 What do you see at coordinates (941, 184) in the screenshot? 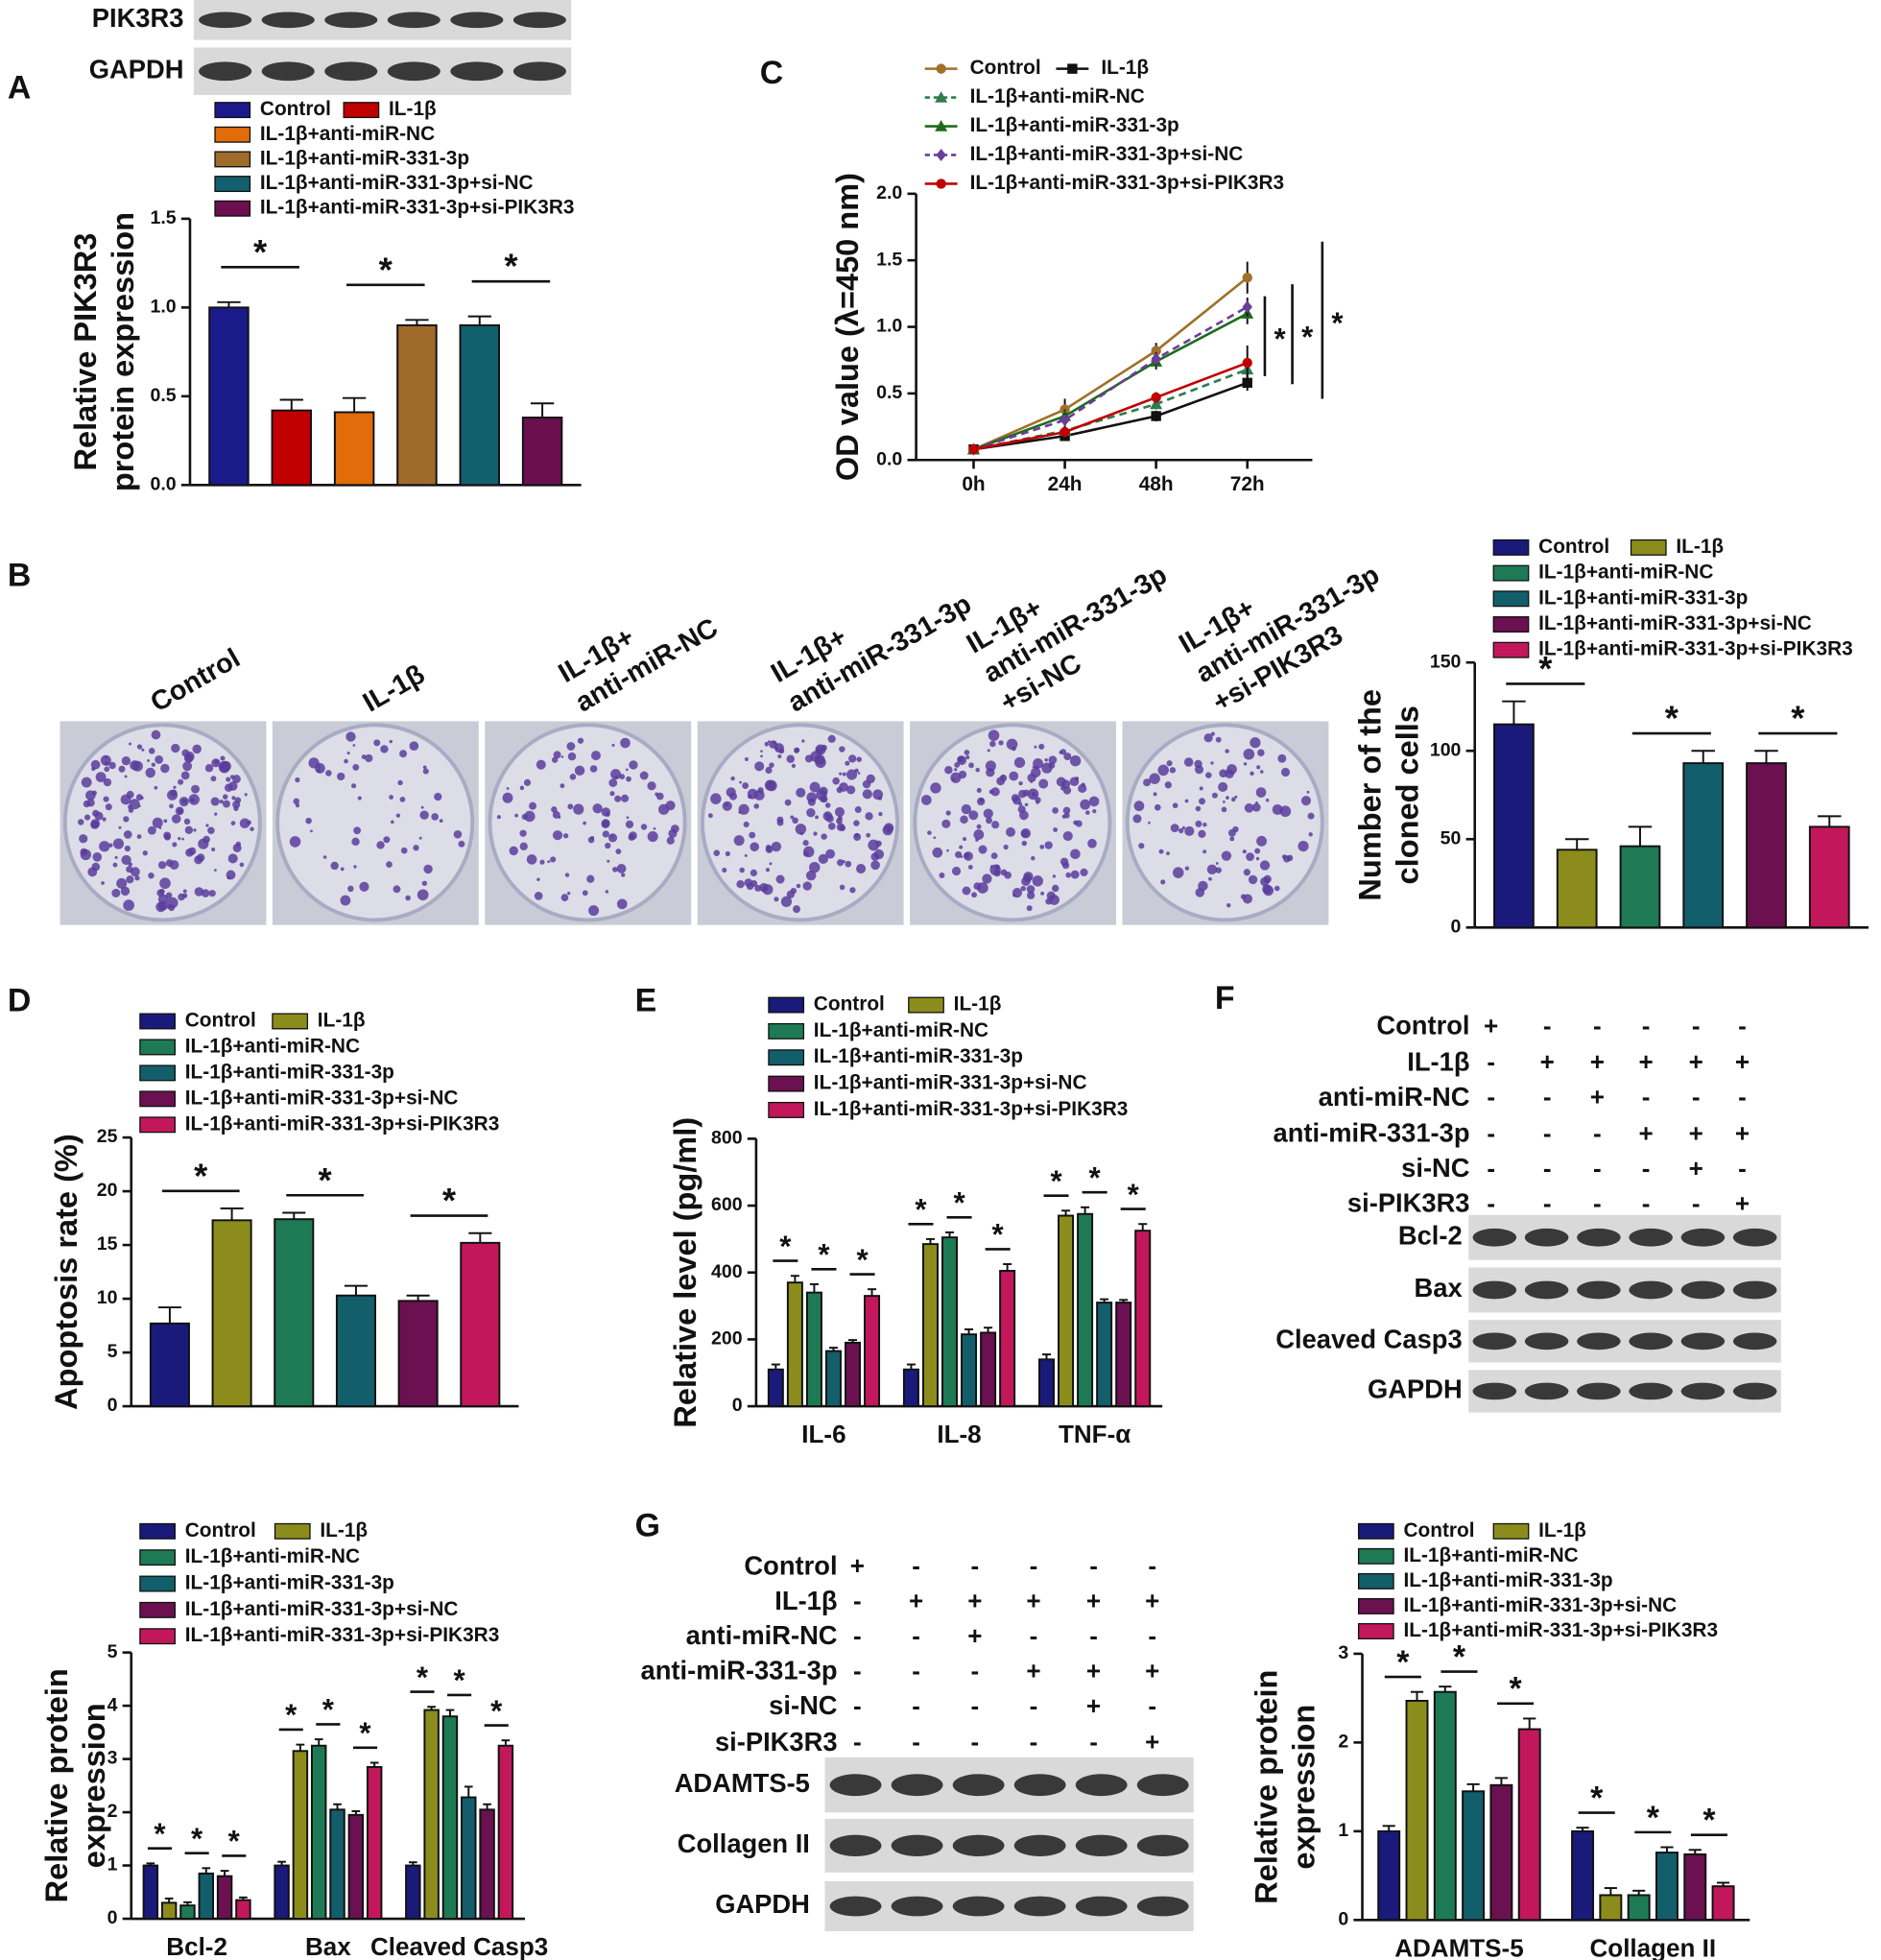
I see `point` at bounding box center [941, 184].